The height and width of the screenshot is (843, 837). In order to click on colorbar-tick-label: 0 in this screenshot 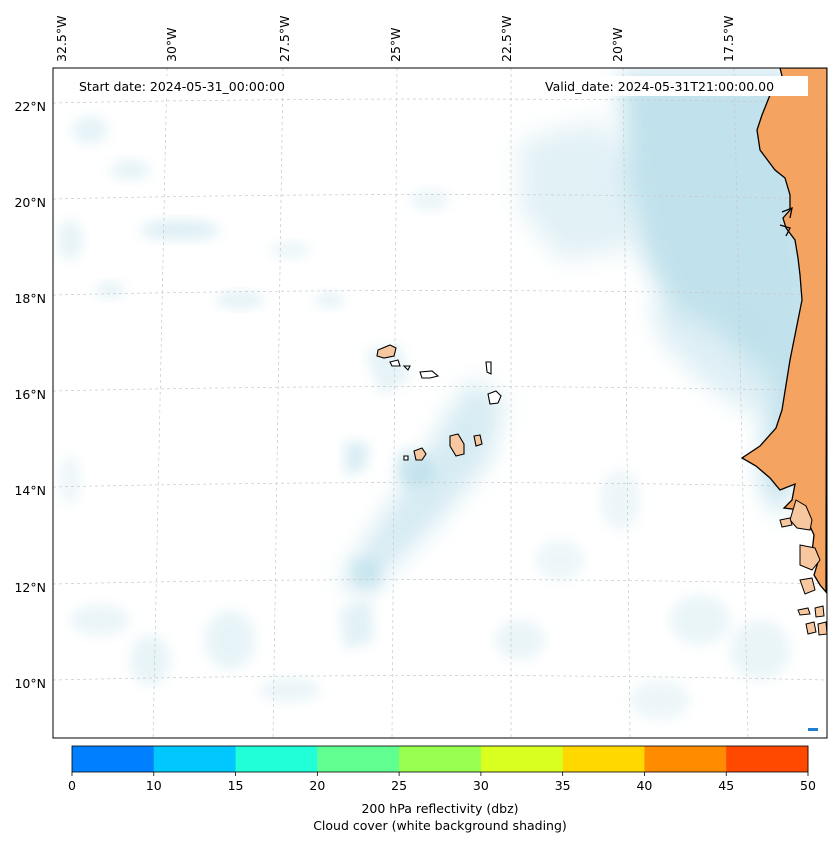, I will do `click(72, 785)`.